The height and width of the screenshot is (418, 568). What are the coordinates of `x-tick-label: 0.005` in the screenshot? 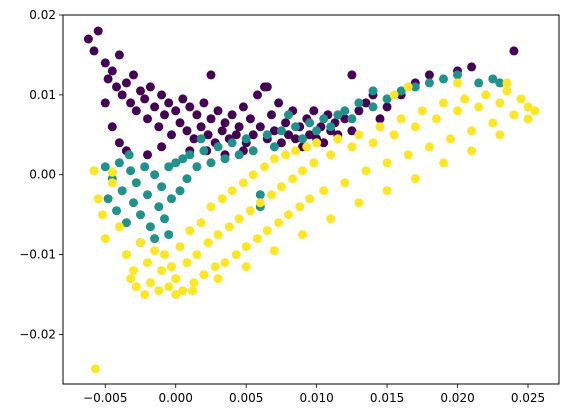 It's located at (246, 398).